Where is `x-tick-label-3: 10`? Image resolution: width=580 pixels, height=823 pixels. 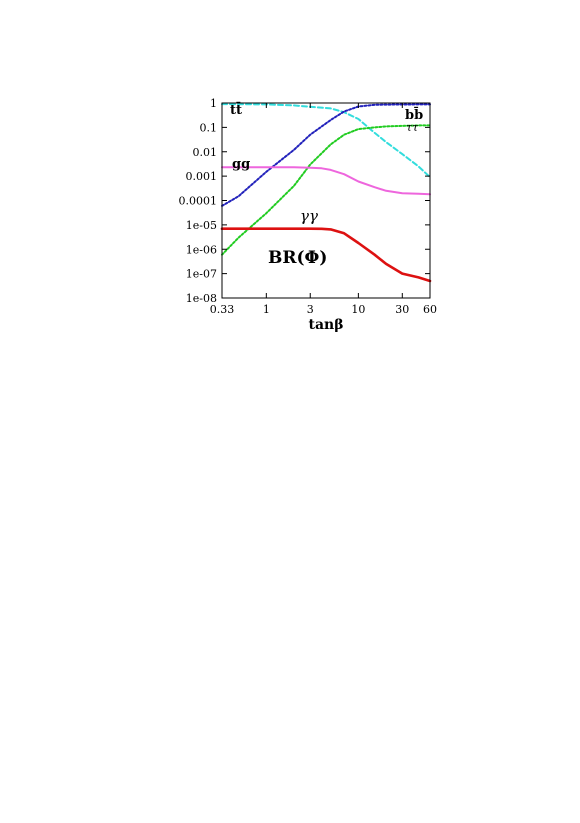
x-tick-label-3: 10 is located at coordinates (358, 309).